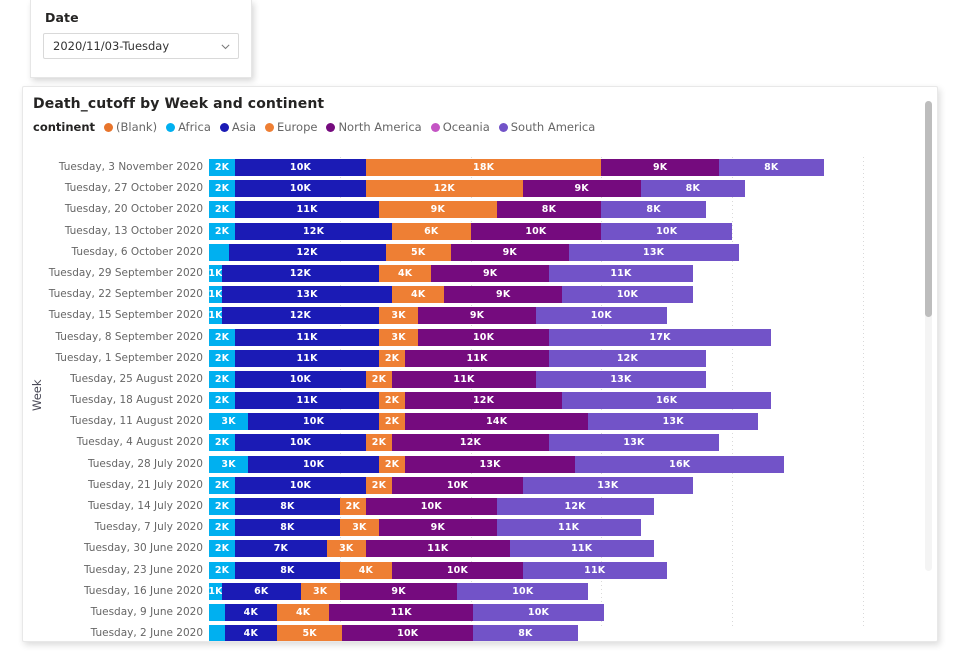 The image size is (960, 657). What do you see at coordinates (130, 167) in the screenshot?
I see `y-axis-category-label: Tuesday, 3 November 2020` at bounding box center [130, 167].